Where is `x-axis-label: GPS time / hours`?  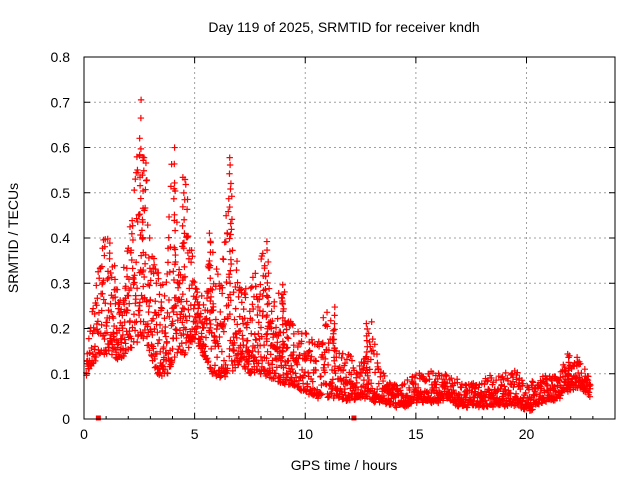 x-axis-label: GPS time / hours is located at coordinates (344, 465).